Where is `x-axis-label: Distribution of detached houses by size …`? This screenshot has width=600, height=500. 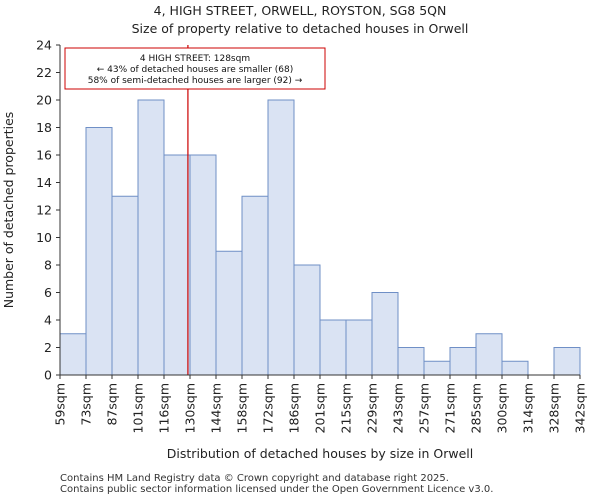 x-axis-label: Distribution of detached houses by size … is located at coordinates (320, 453).